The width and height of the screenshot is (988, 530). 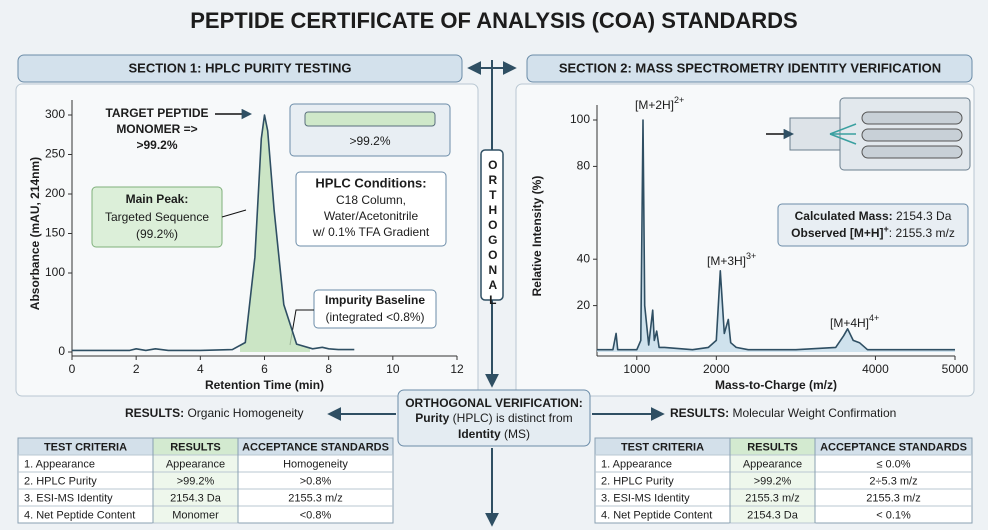 I want to click on charge: +, so click(x=886, y=229).